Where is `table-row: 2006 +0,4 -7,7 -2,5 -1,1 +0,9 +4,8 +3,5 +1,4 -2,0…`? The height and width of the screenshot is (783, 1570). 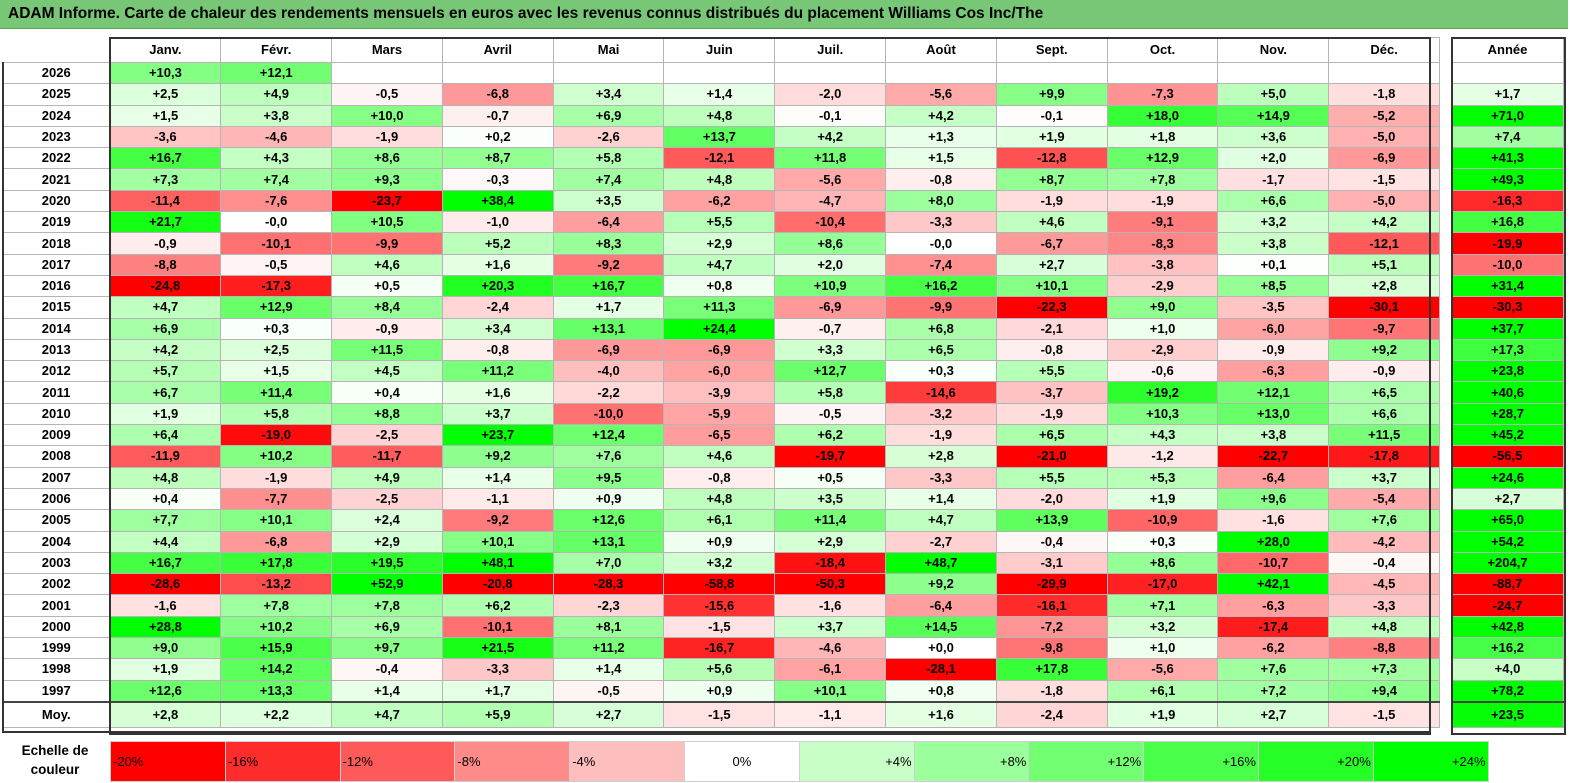
table-row: 2006 +0,4 -7,7 -2,5 -1,1 +0,9 +4,8 +3,5 +1,4 -2,0… is located at coordinates (721, 499).